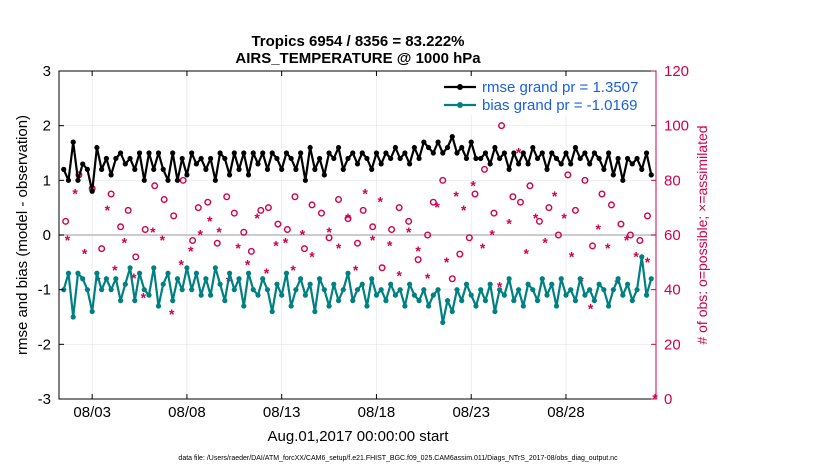 This screenshot has width=830, height=470. Describe the element at coordinates (546, 96) in the screenshot. I see `legend-box` at that location.